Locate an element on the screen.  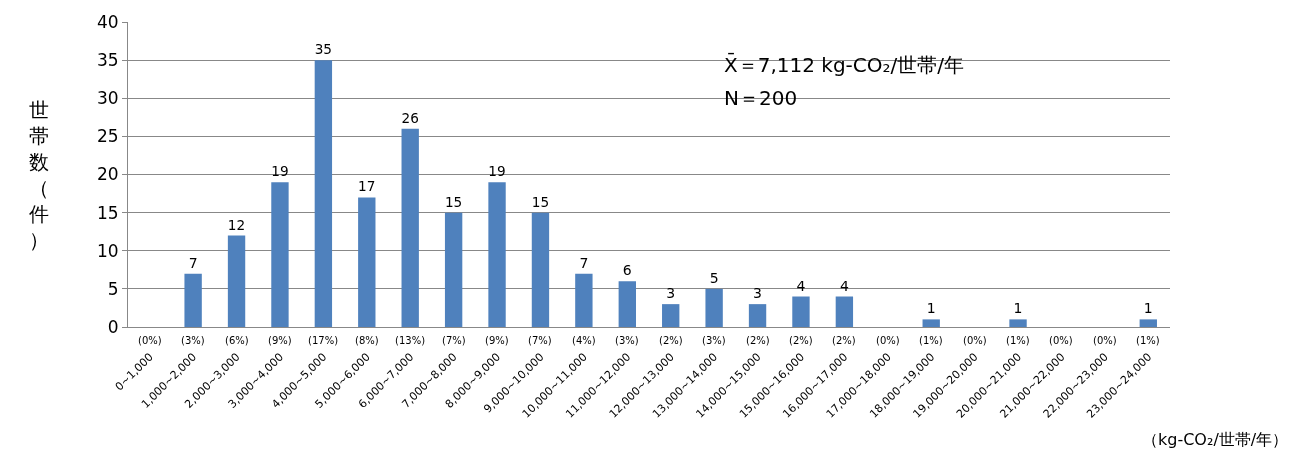
y-tick-label: 30 is located at coordinates (107, 98).